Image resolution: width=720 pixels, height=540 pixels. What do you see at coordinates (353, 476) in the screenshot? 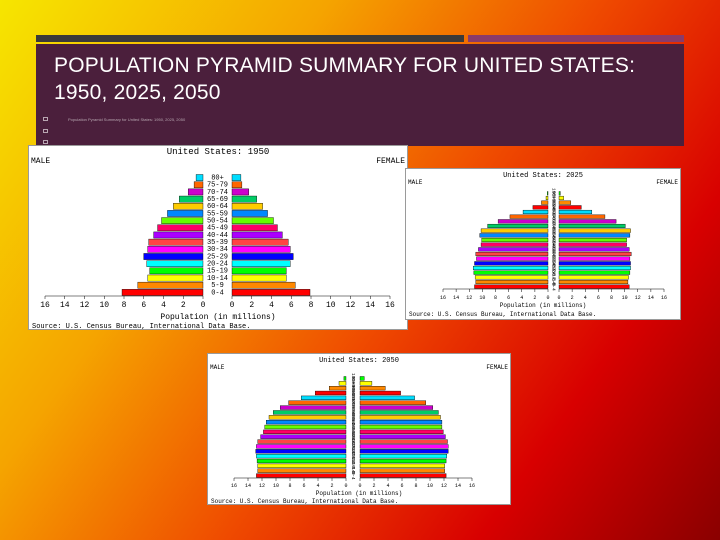
I see `age-label: 0-4` at bounding box center [353, 476].